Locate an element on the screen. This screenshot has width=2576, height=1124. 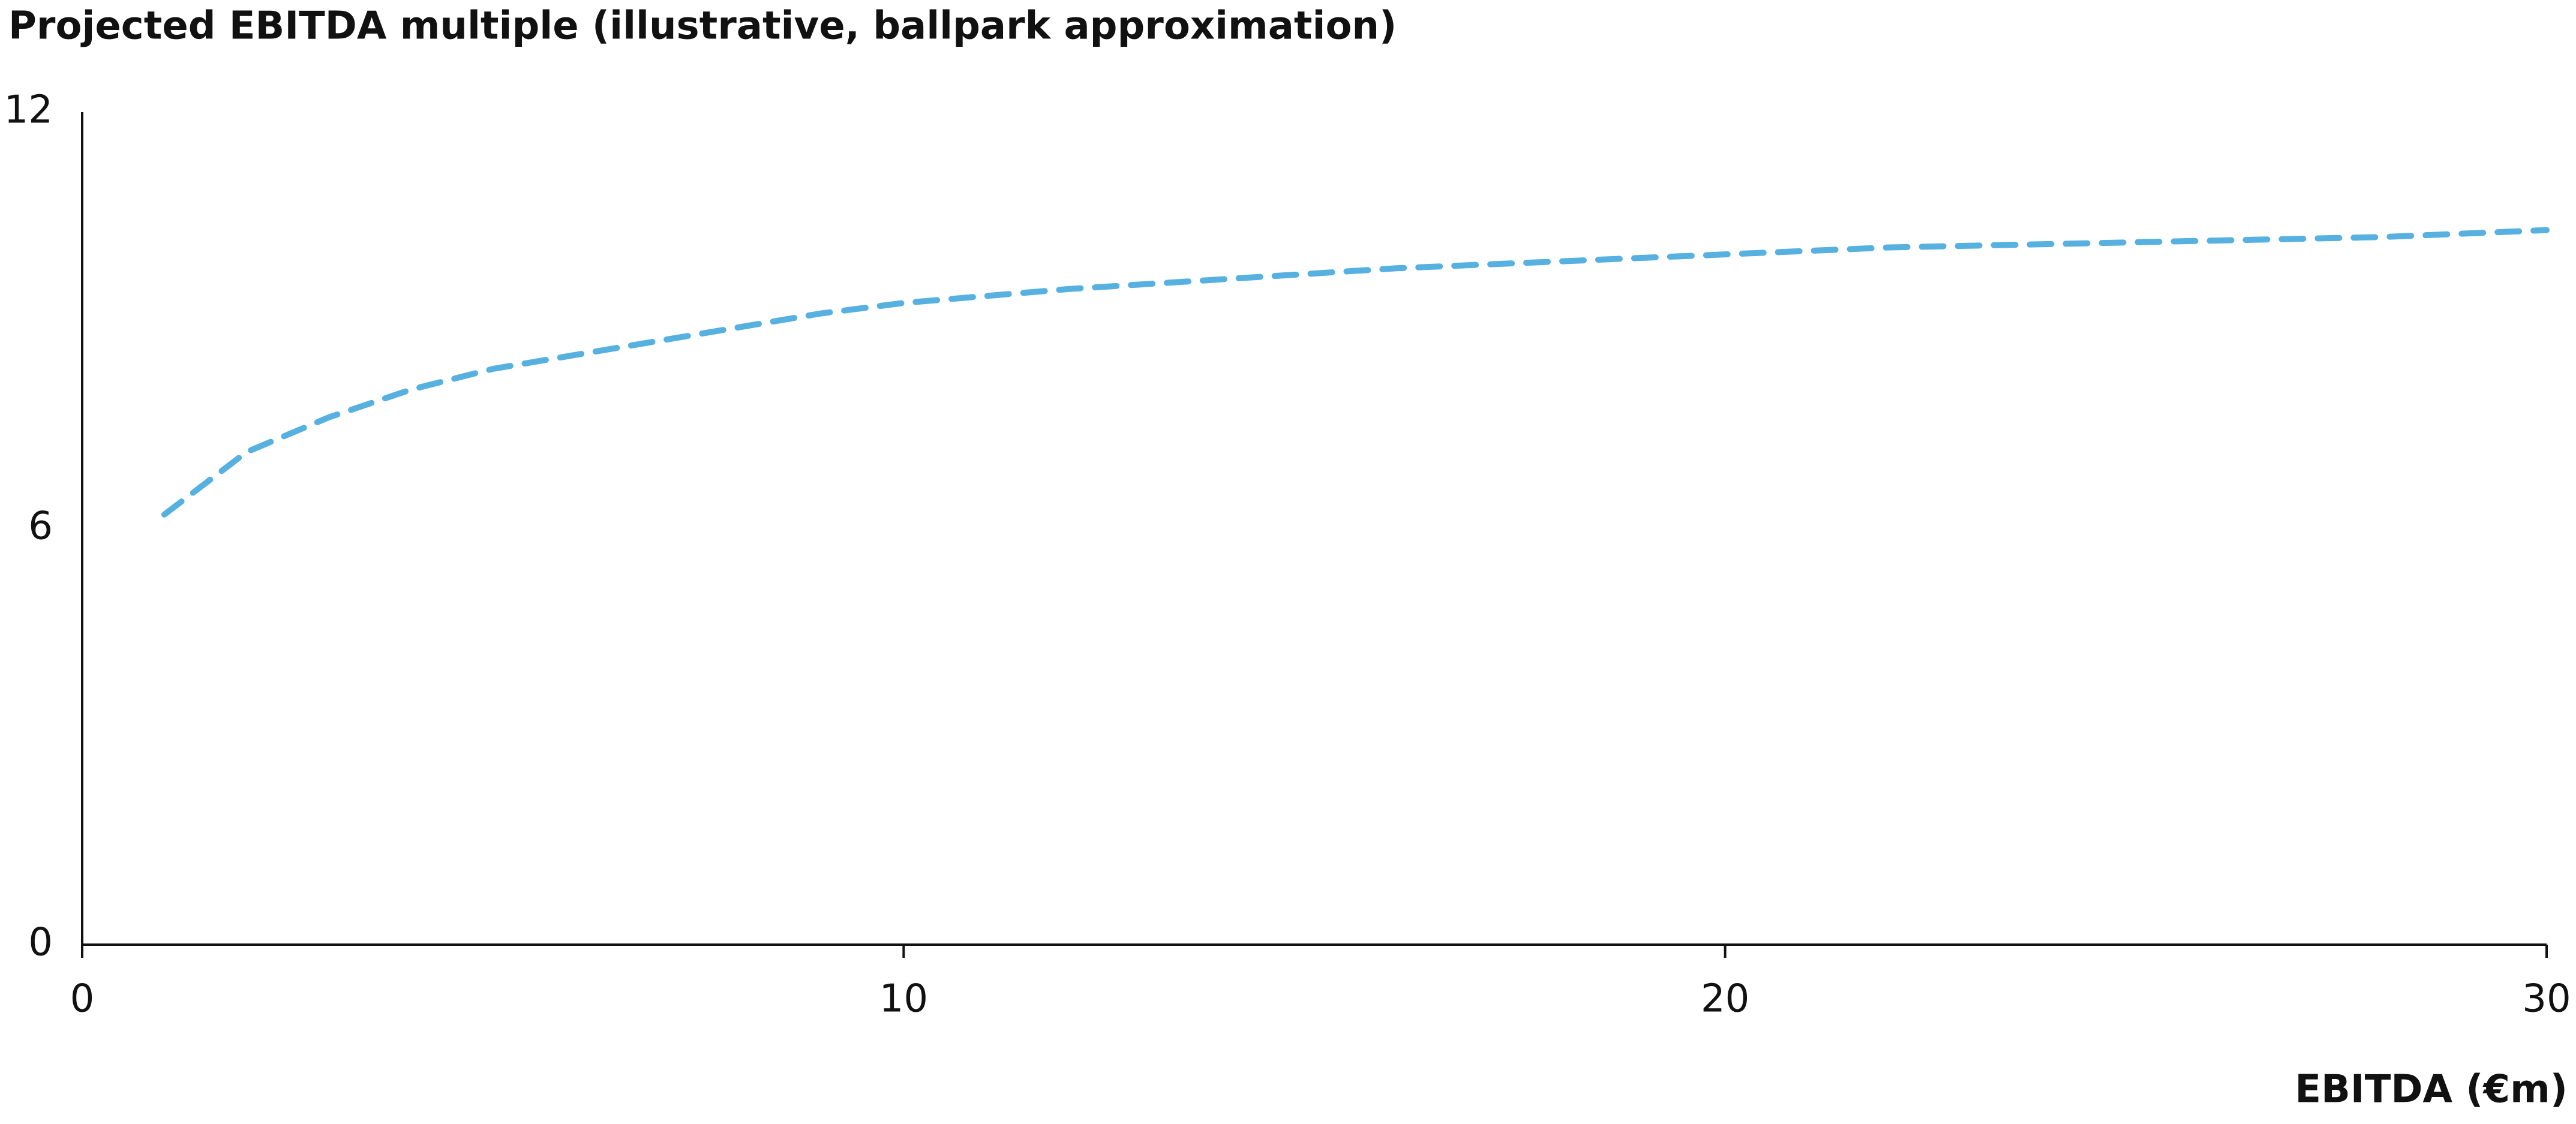
y-tick-label: 6 is located at coordinates (41, 526).